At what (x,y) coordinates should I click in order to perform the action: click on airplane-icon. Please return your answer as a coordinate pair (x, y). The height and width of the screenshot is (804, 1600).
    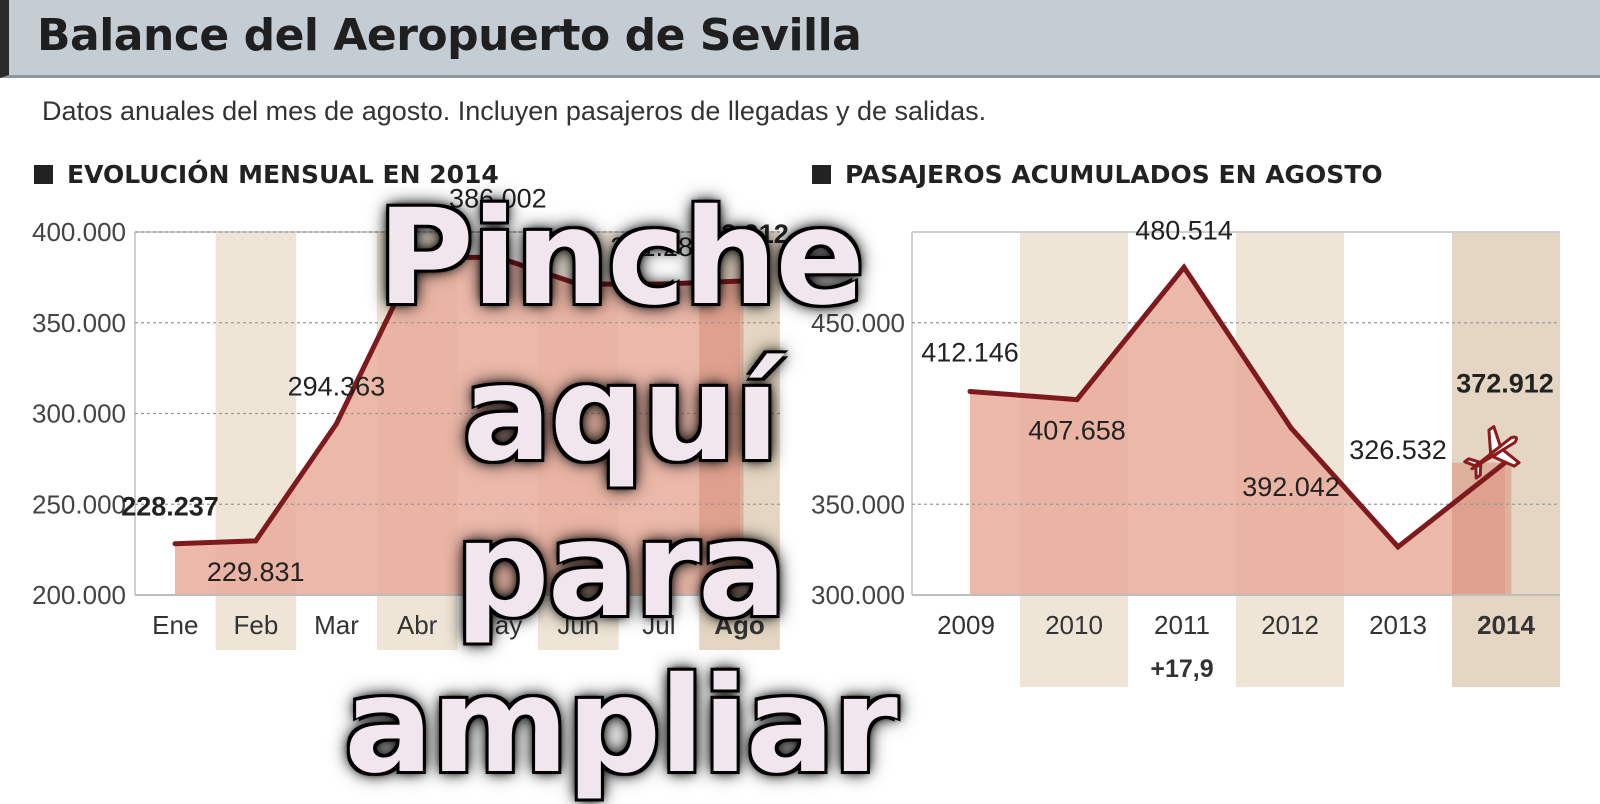
    Looking at the image, I should click on (1492, 452).